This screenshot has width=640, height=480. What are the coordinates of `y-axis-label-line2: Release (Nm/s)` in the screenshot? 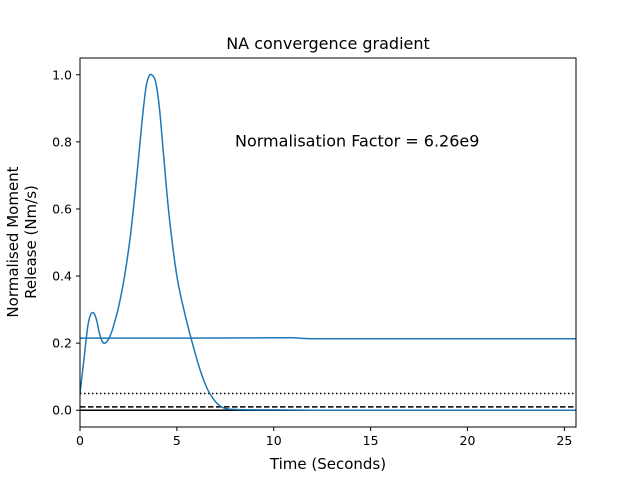 It's located at (31, 242).